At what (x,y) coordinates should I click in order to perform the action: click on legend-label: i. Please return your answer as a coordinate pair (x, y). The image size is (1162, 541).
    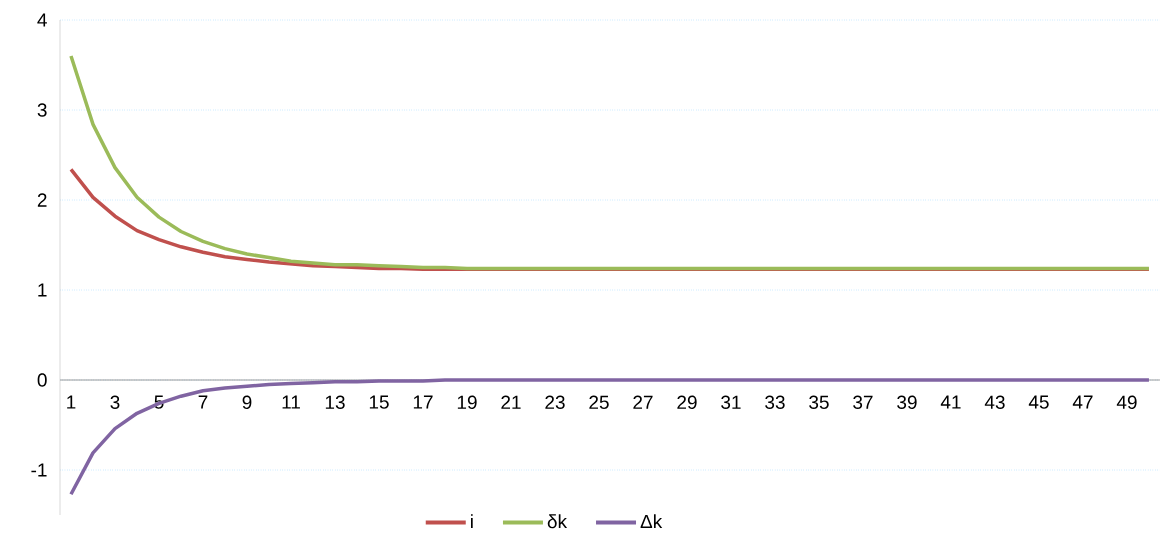
    Looking at the image, I should click on (472, 521).